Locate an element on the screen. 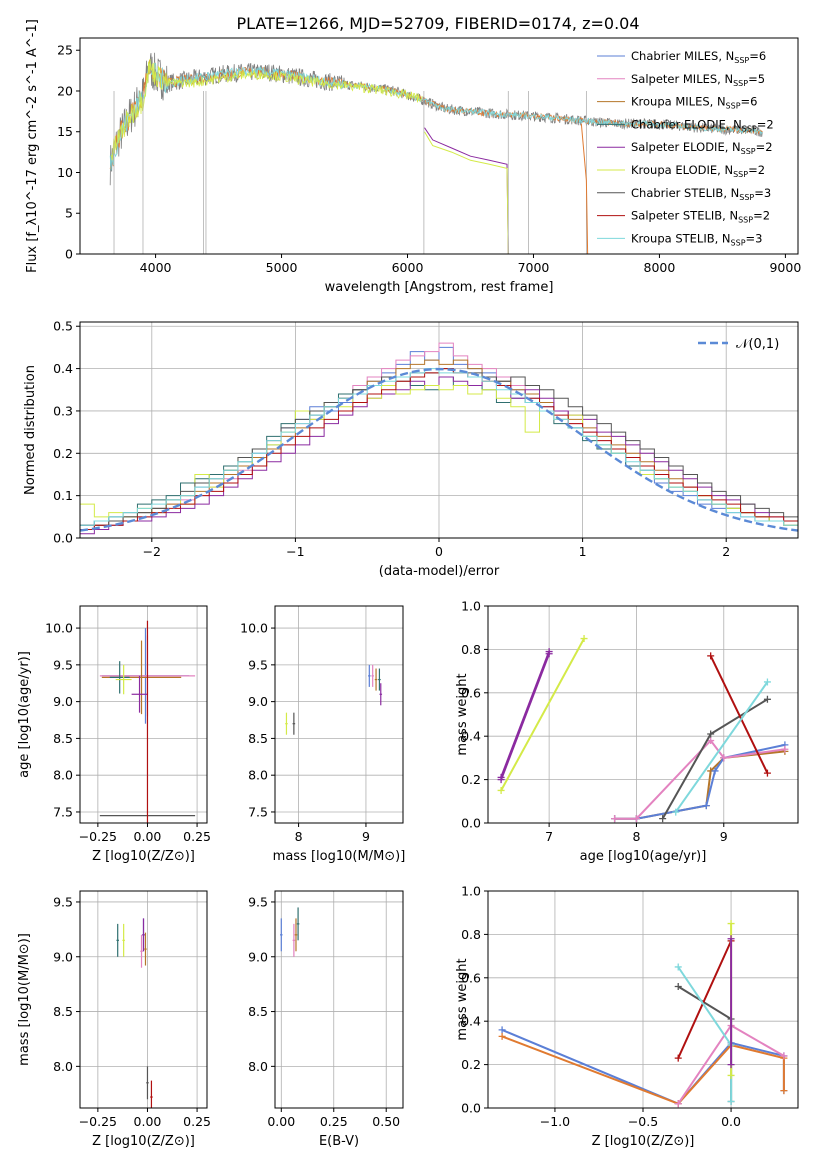 This screenshot has height=1170, width=819. x-tick-label: 4000 is located at coordinates (156, 267).